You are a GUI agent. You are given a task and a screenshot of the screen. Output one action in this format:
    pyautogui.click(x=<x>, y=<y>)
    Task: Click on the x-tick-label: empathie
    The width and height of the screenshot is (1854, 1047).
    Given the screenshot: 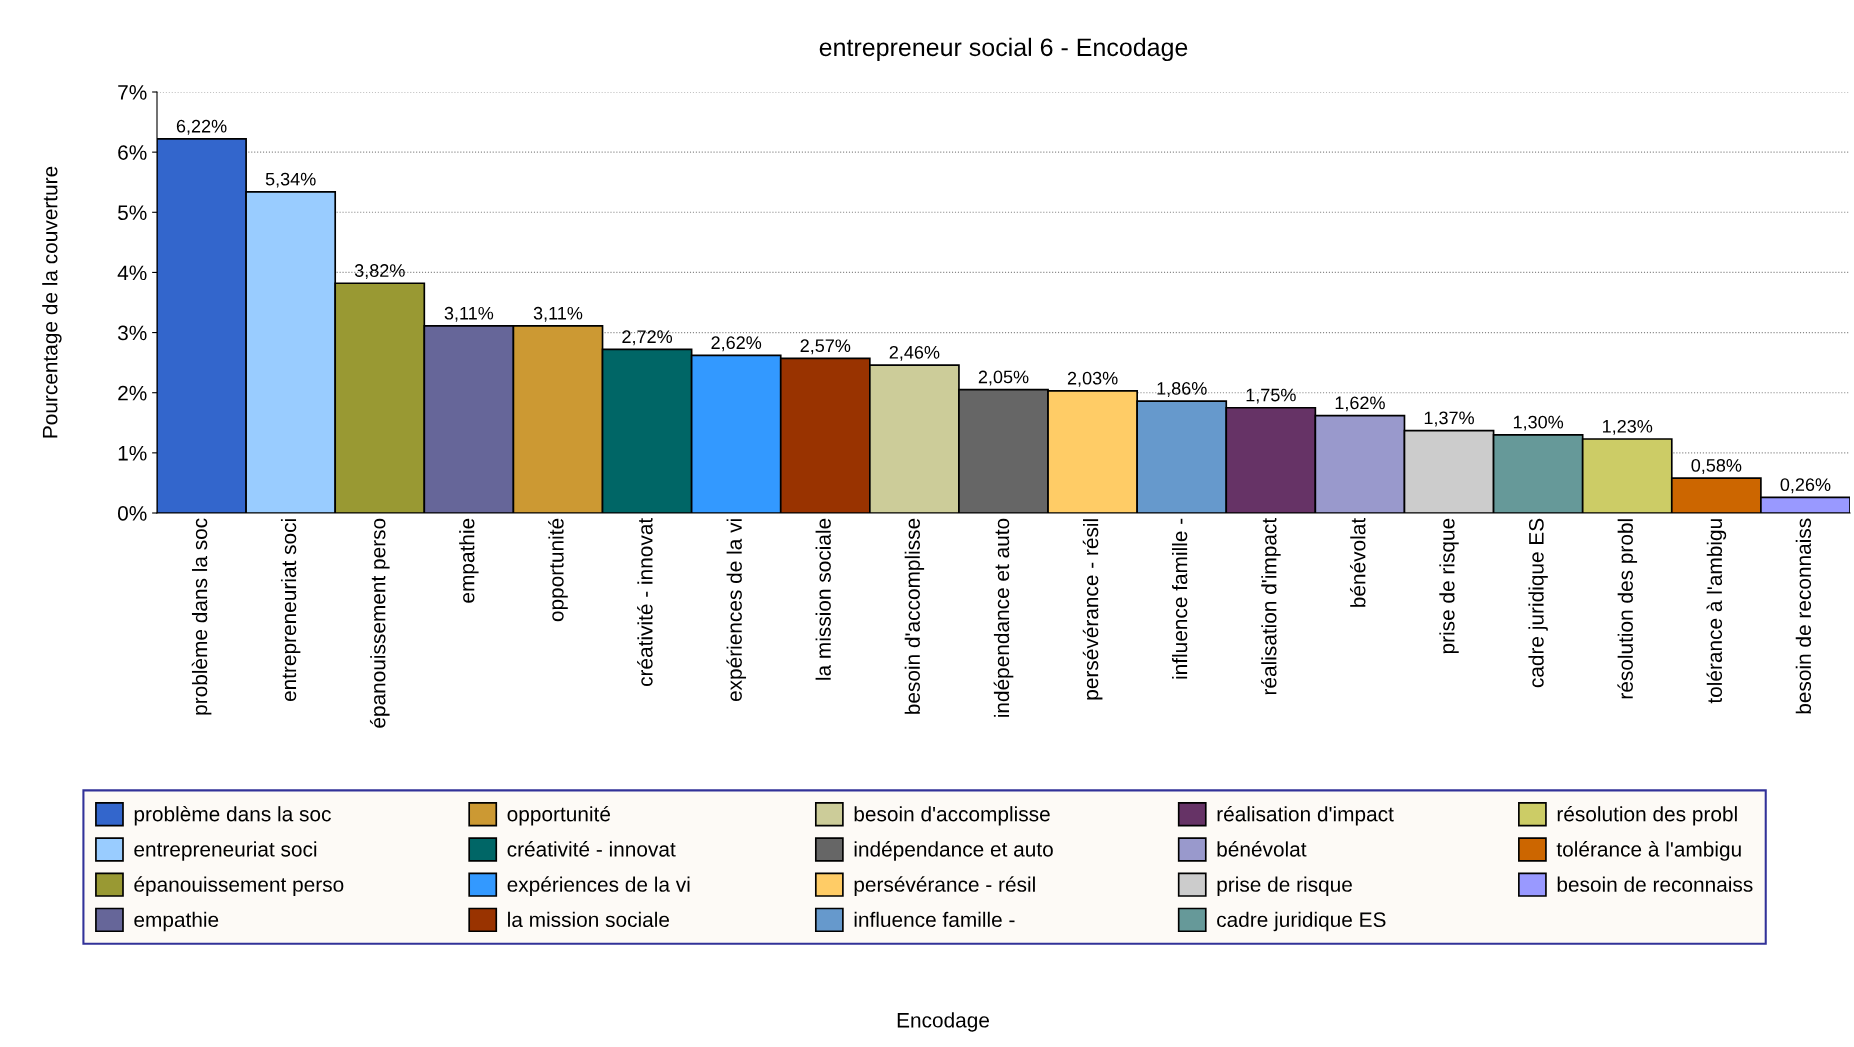 What is the action you would take?
    pyautogui.click(x=469, y=560)
    